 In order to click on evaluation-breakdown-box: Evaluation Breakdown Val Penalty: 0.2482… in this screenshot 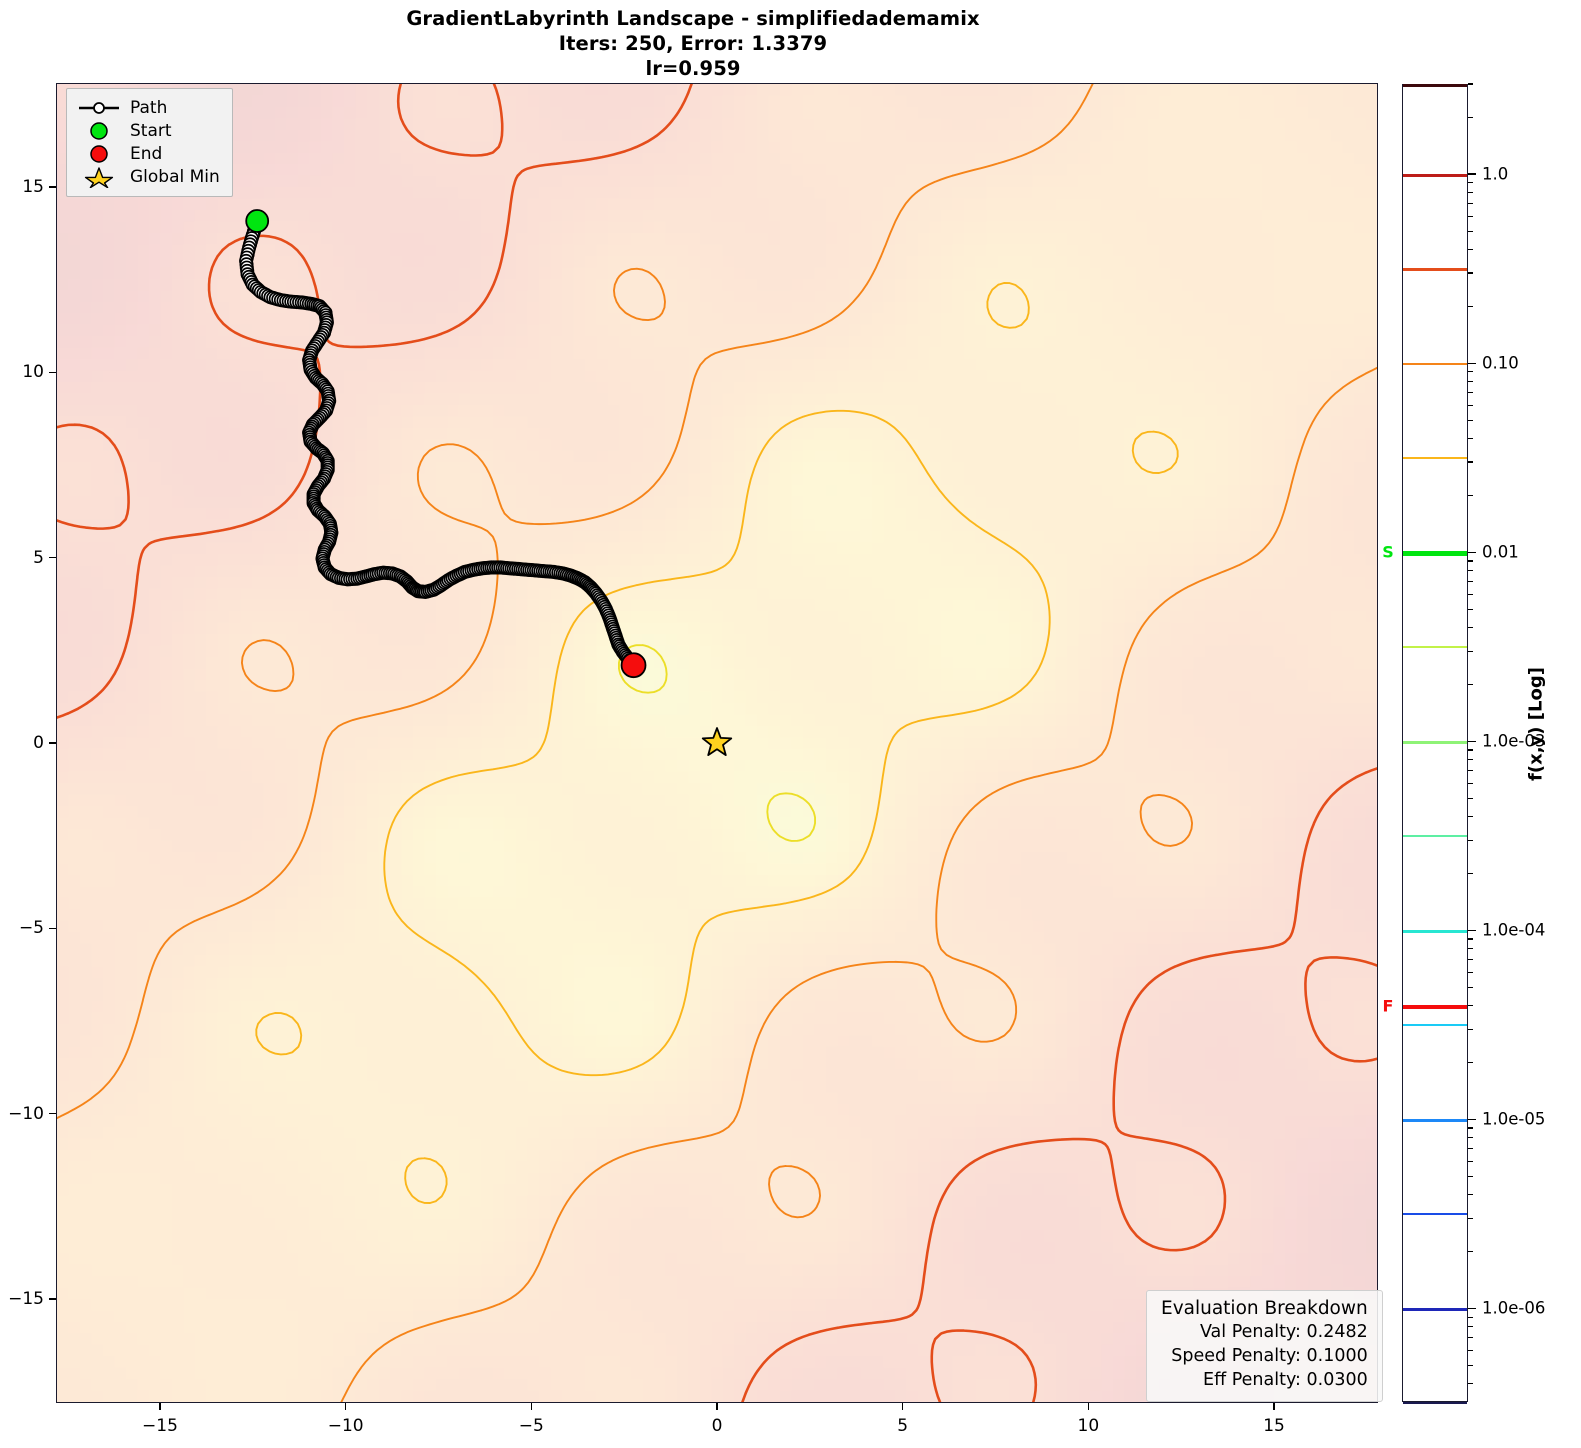, I will do `click(1264, 1346)`.